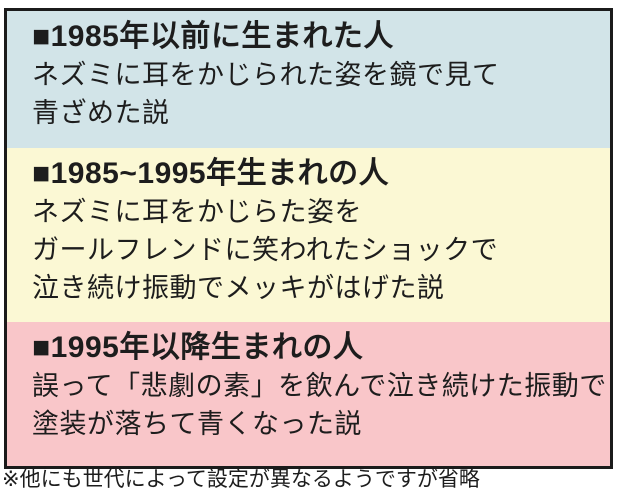 Image resolution: width=621 pixels, height=492 pixels. Describe the element at coordinates (197, 212) in the screenshot. I see `section-body-line: ネズミに耳をかじらた姿を` at that location.